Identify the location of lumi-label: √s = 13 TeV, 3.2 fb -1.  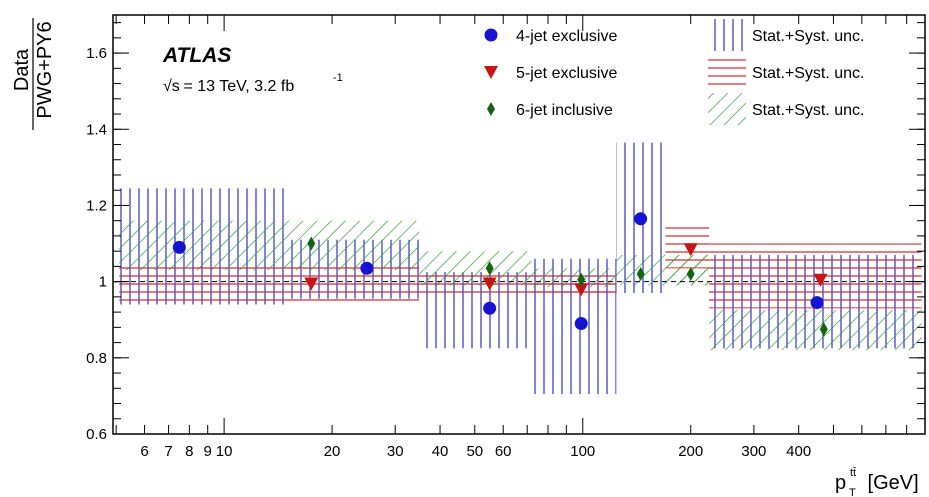
(253, 83).